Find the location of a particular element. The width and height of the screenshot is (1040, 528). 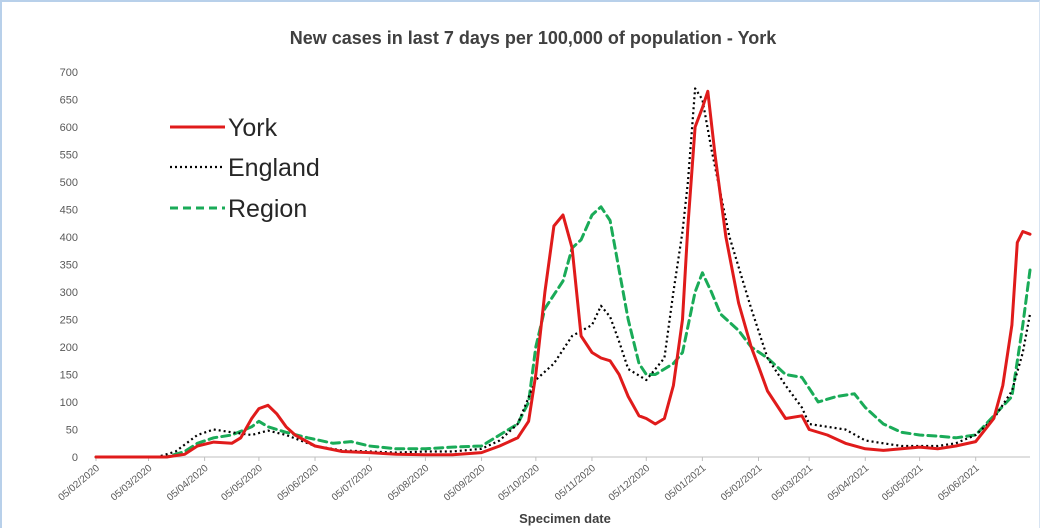

y-tick-label: 350 is located at coordinates (69, 266).